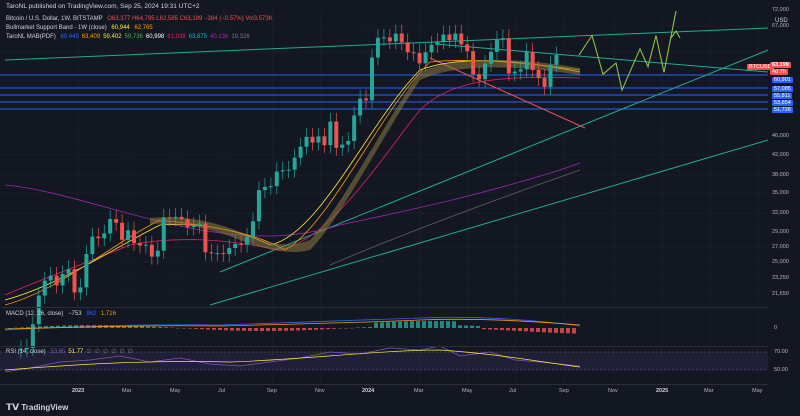  I want to click on time-tick: Sep, so click(272, 391).